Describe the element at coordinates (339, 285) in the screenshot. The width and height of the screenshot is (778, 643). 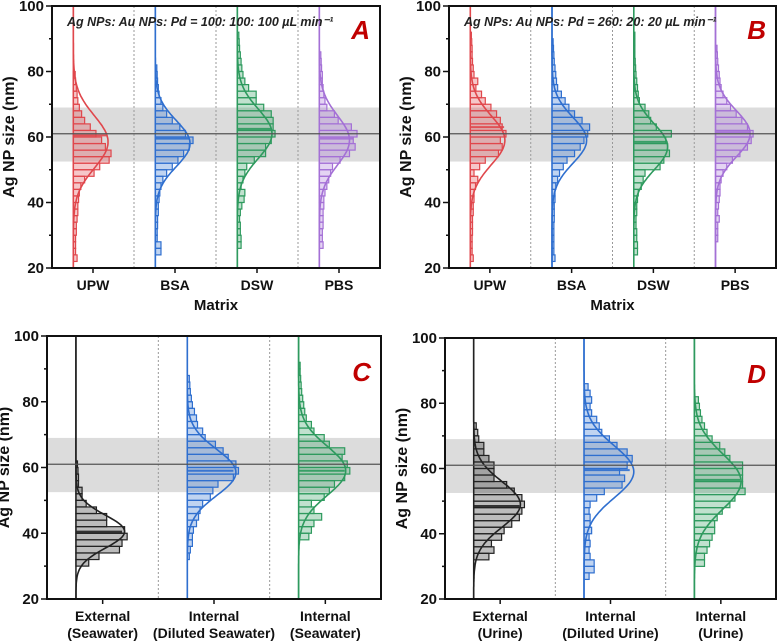
I see `category-label: PBS` at that location.